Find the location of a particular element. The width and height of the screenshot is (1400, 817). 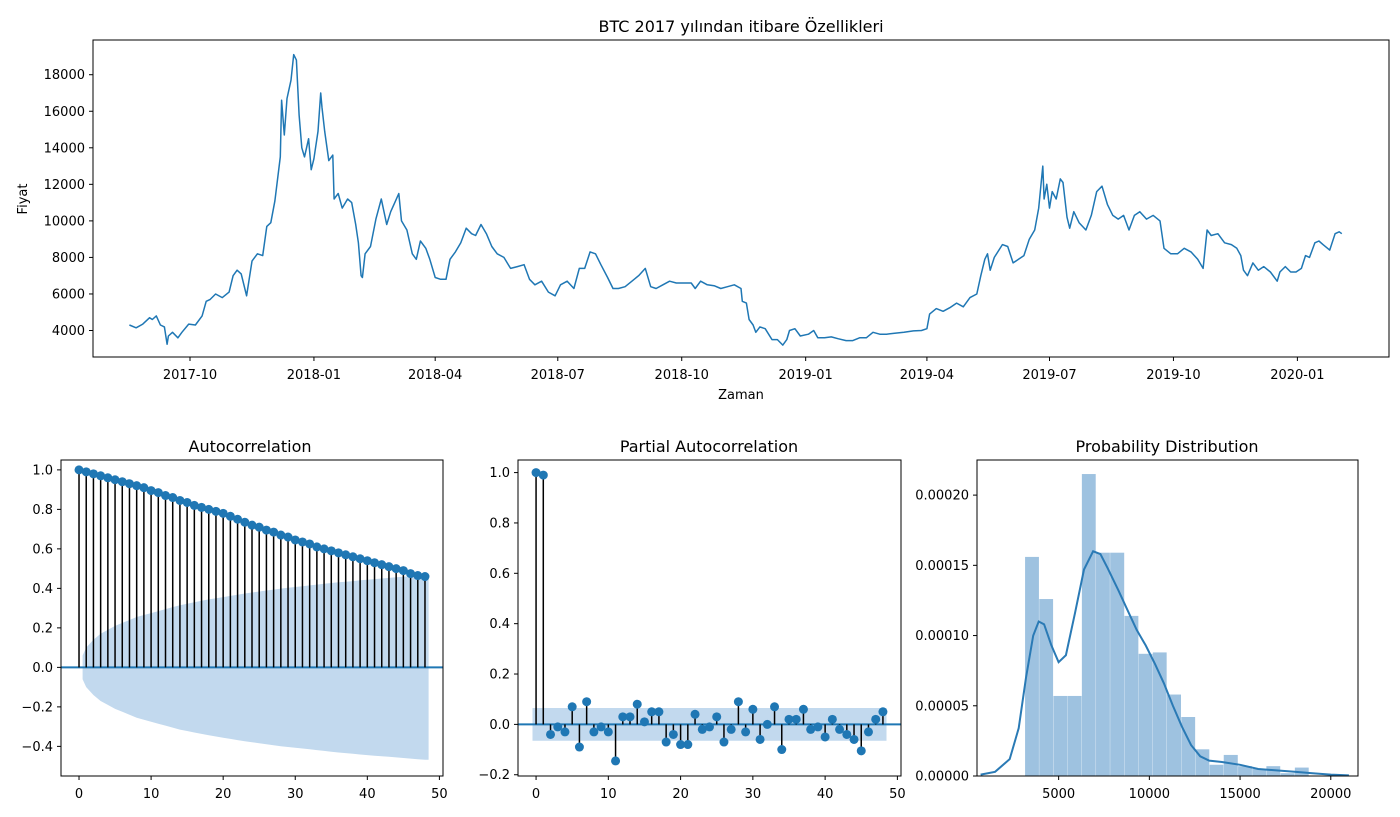

x-tick-label: 2019-04 is located at coordinates (927, 375).